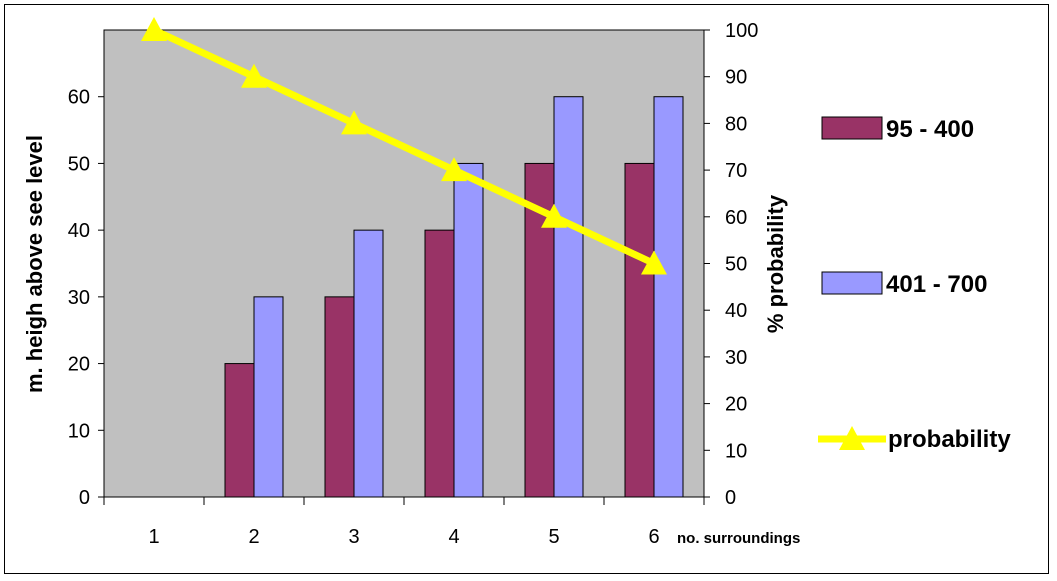  I want to click on y2-tick-label: 0, so click(730, 498).